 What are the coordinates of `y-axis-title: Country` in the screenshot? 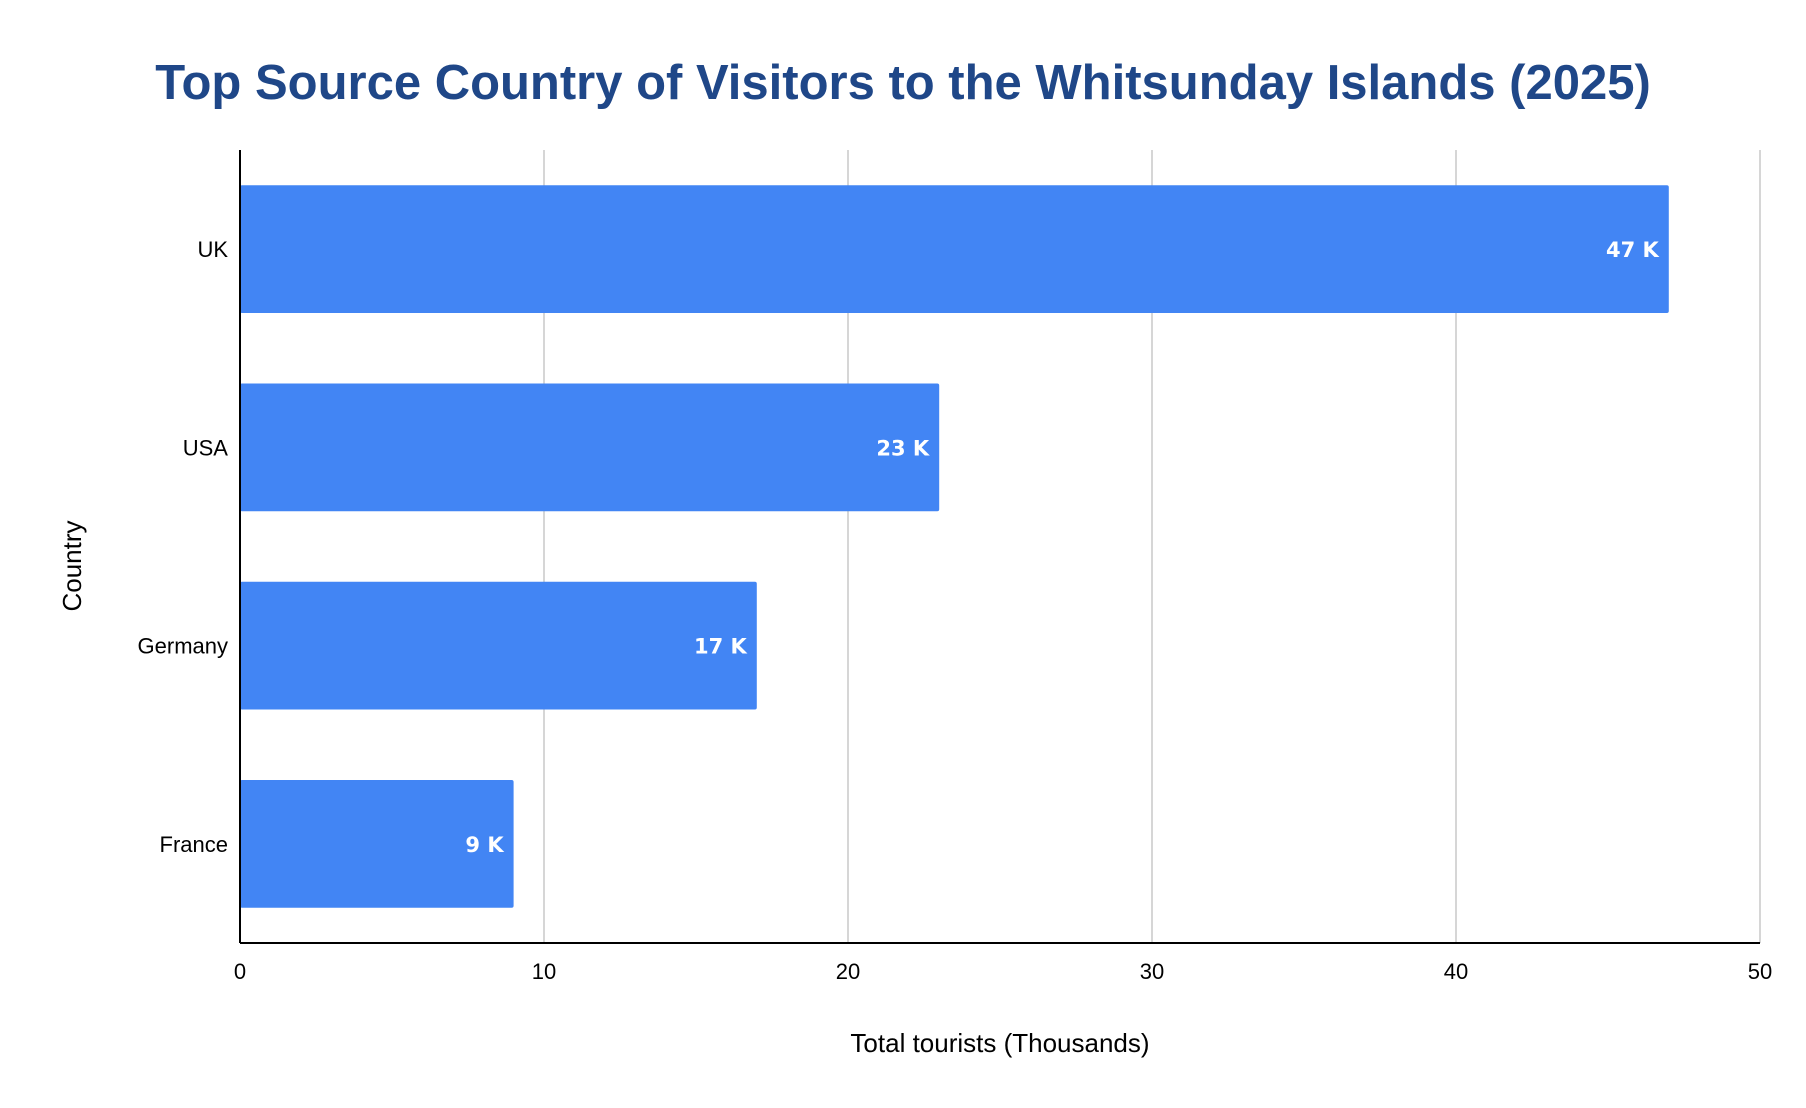 It's located at (72, 565).